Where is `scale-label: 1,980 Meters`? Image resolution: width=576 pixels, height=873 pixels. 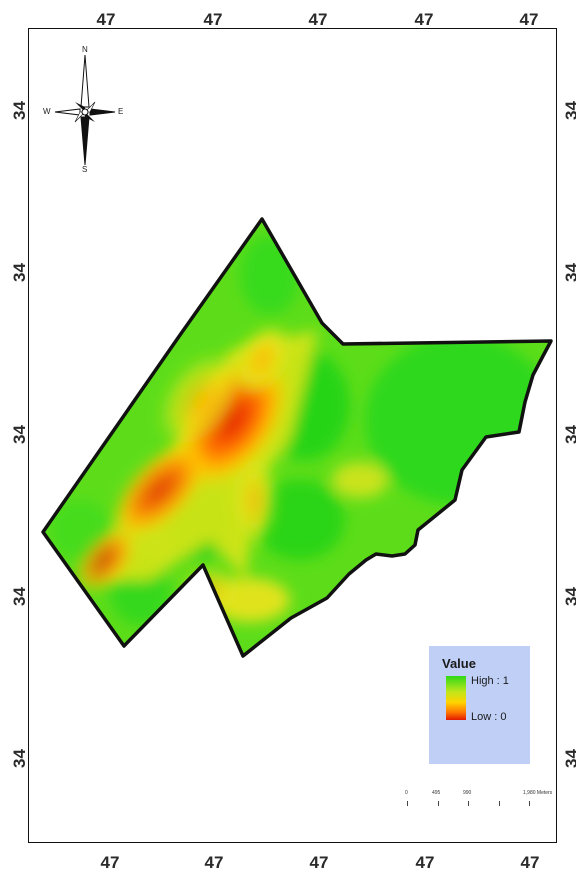
scale-label: 1,980 Meters is located at coordinates (538, 793).